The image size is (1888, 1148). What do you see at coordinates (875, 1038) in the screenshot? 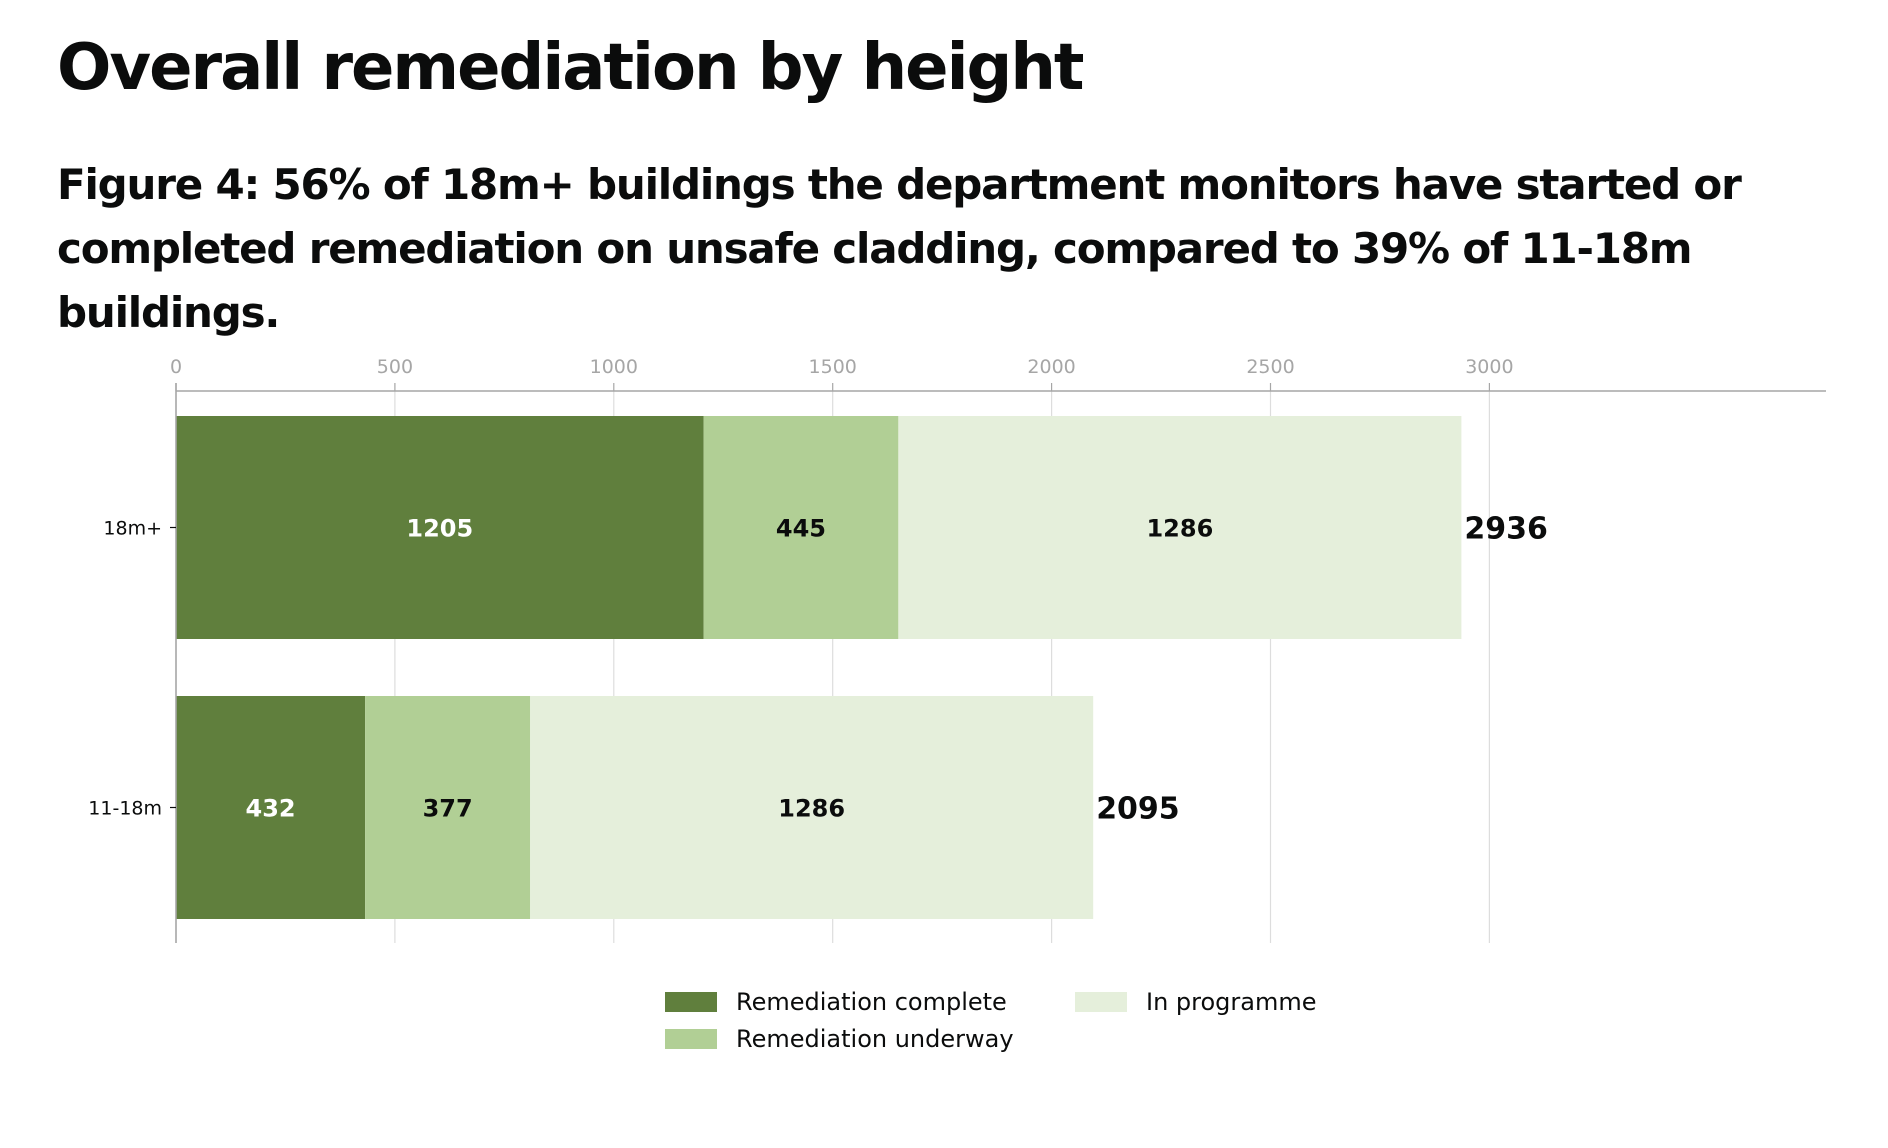
I see `legend-label: Remediation underway` at bounding box center [875, 1038].